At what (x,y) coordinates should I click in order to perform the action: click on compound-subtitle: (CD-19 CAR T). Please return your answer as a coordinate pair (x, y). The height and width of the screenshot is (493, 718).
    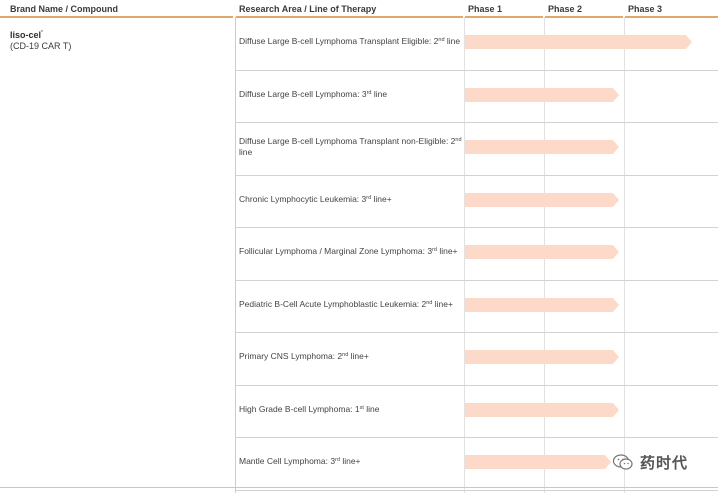
    Looking at the image, I should click on (41, 46).